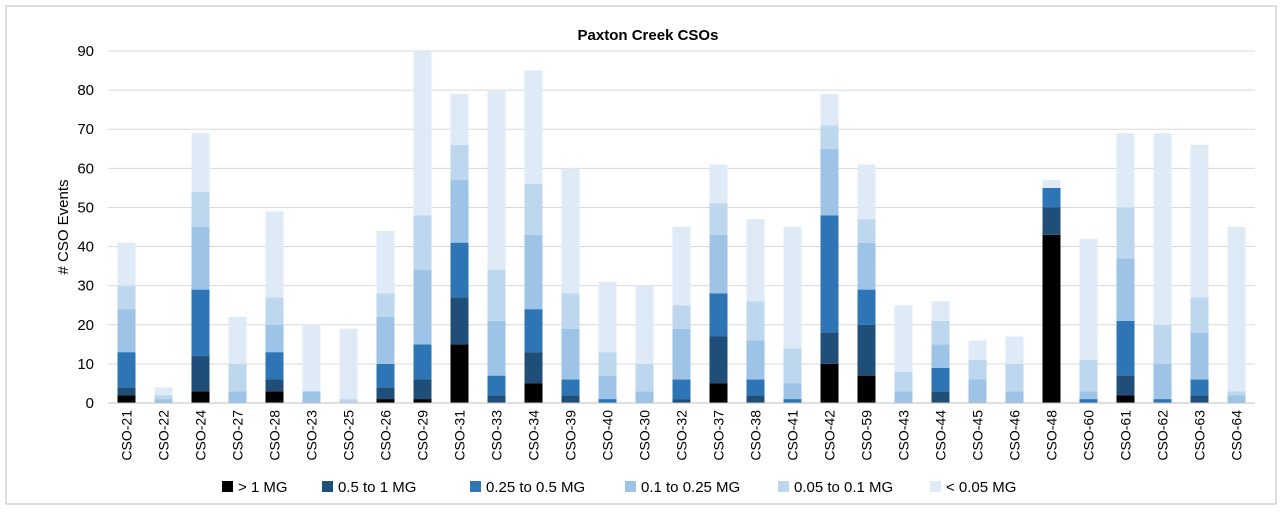 The width and height of the screenshot is (1284, 513). Describe the element at coordinates (719, 435) in the screenshot. I see `x-tick-label: CSO-37` at that location.